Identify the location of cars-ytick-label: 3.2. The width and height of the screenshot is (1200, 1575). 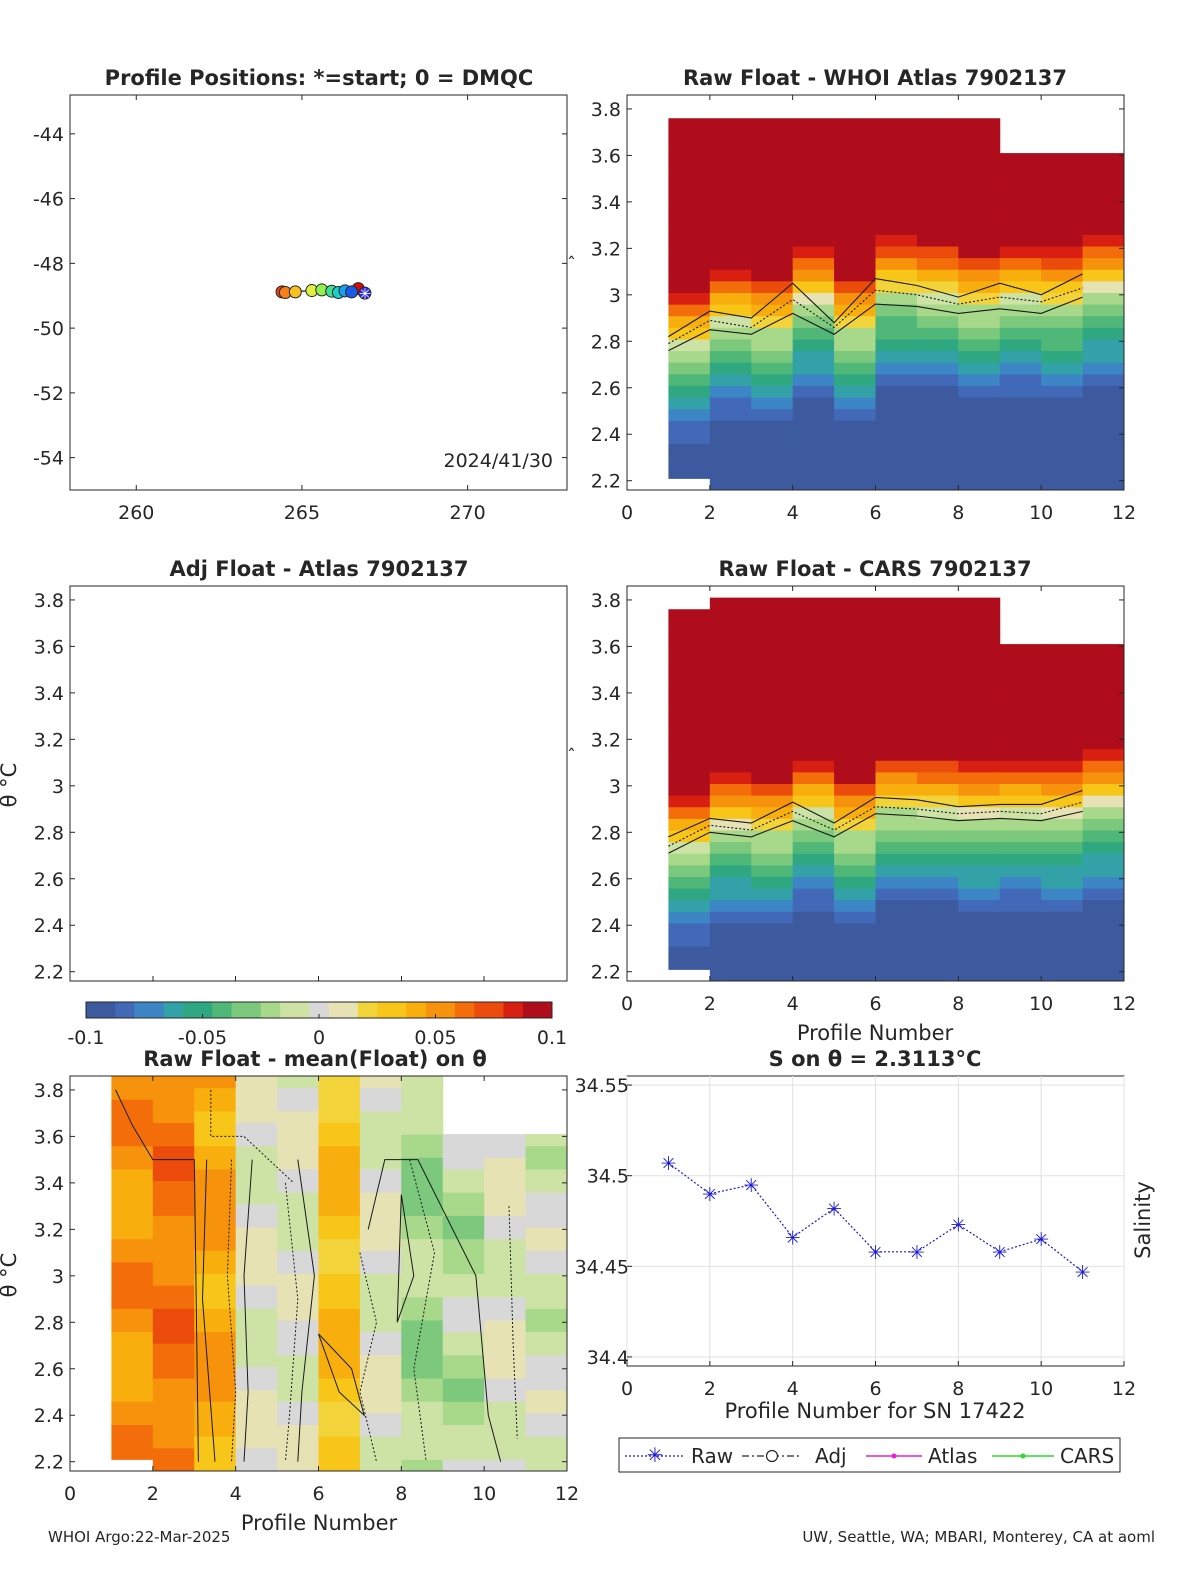
(606, 740).